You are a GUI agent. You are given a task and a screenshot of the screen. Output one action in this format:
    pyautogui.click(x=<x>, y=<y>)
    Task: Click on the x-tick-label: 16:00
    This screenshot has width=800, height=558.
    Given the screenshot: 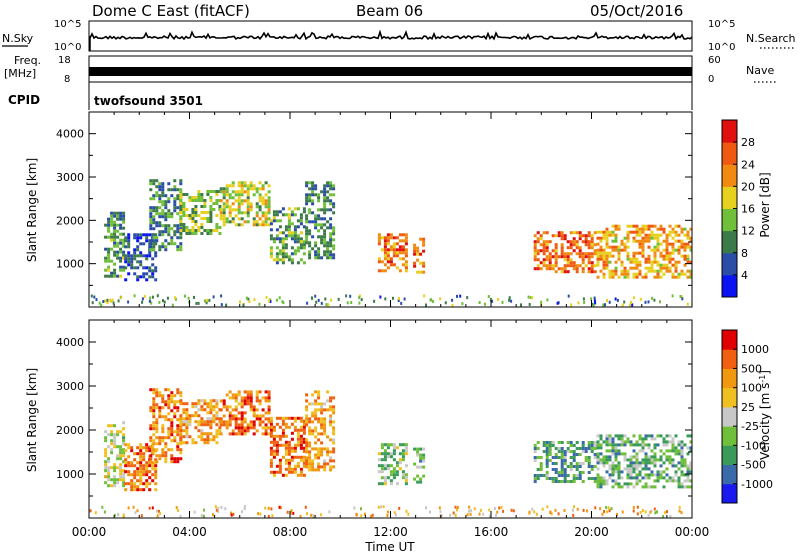 What is the action you would take?
    pyautogui.click(x=491, y=532)
    